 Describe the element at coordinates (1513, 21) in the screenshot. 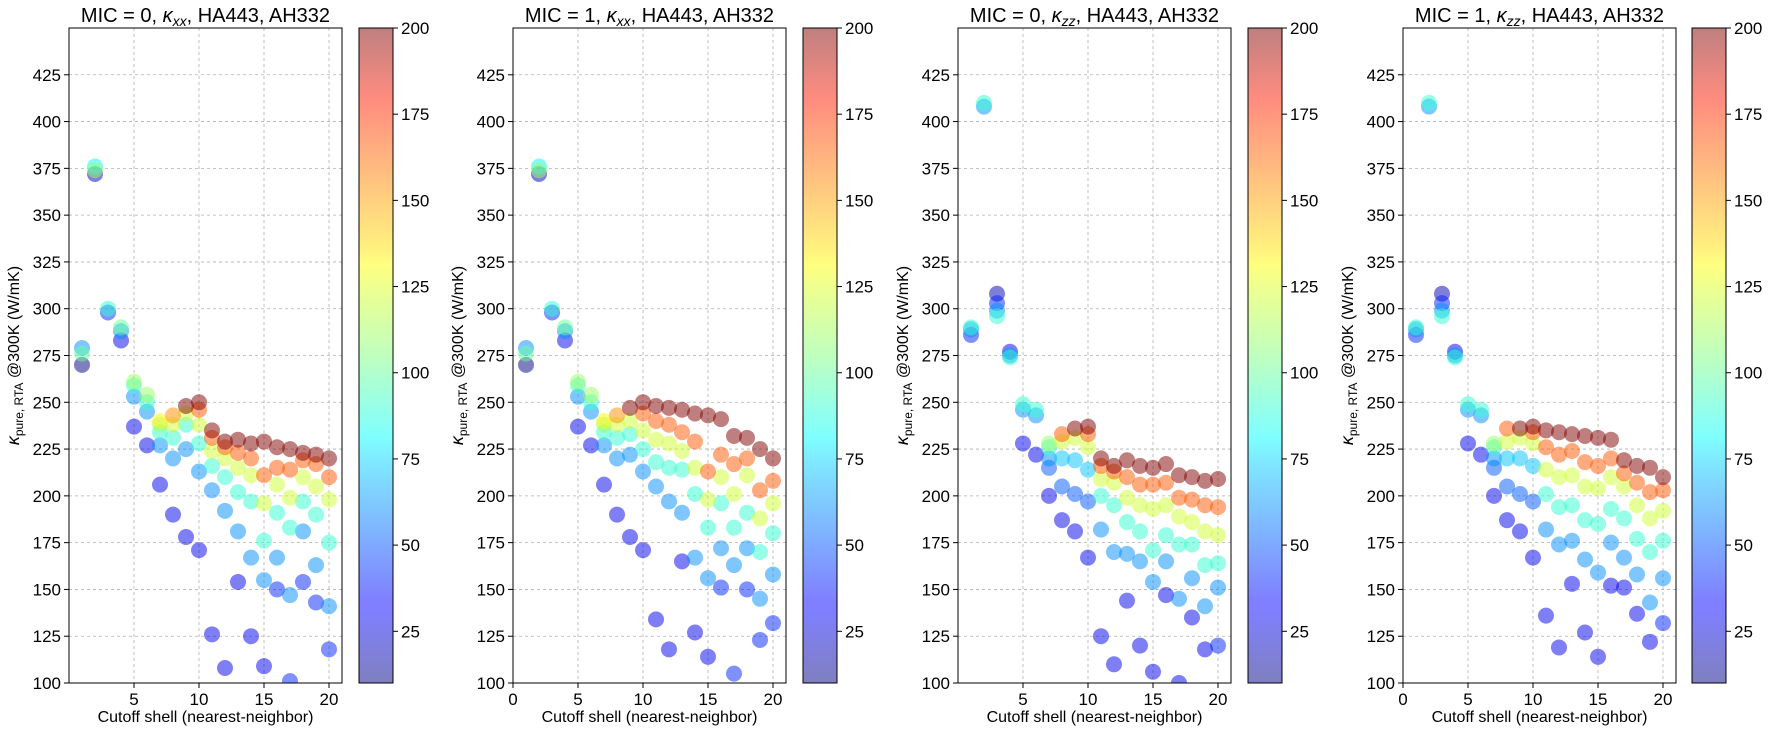

I see `title-kappa-subscript: zz` at that location.